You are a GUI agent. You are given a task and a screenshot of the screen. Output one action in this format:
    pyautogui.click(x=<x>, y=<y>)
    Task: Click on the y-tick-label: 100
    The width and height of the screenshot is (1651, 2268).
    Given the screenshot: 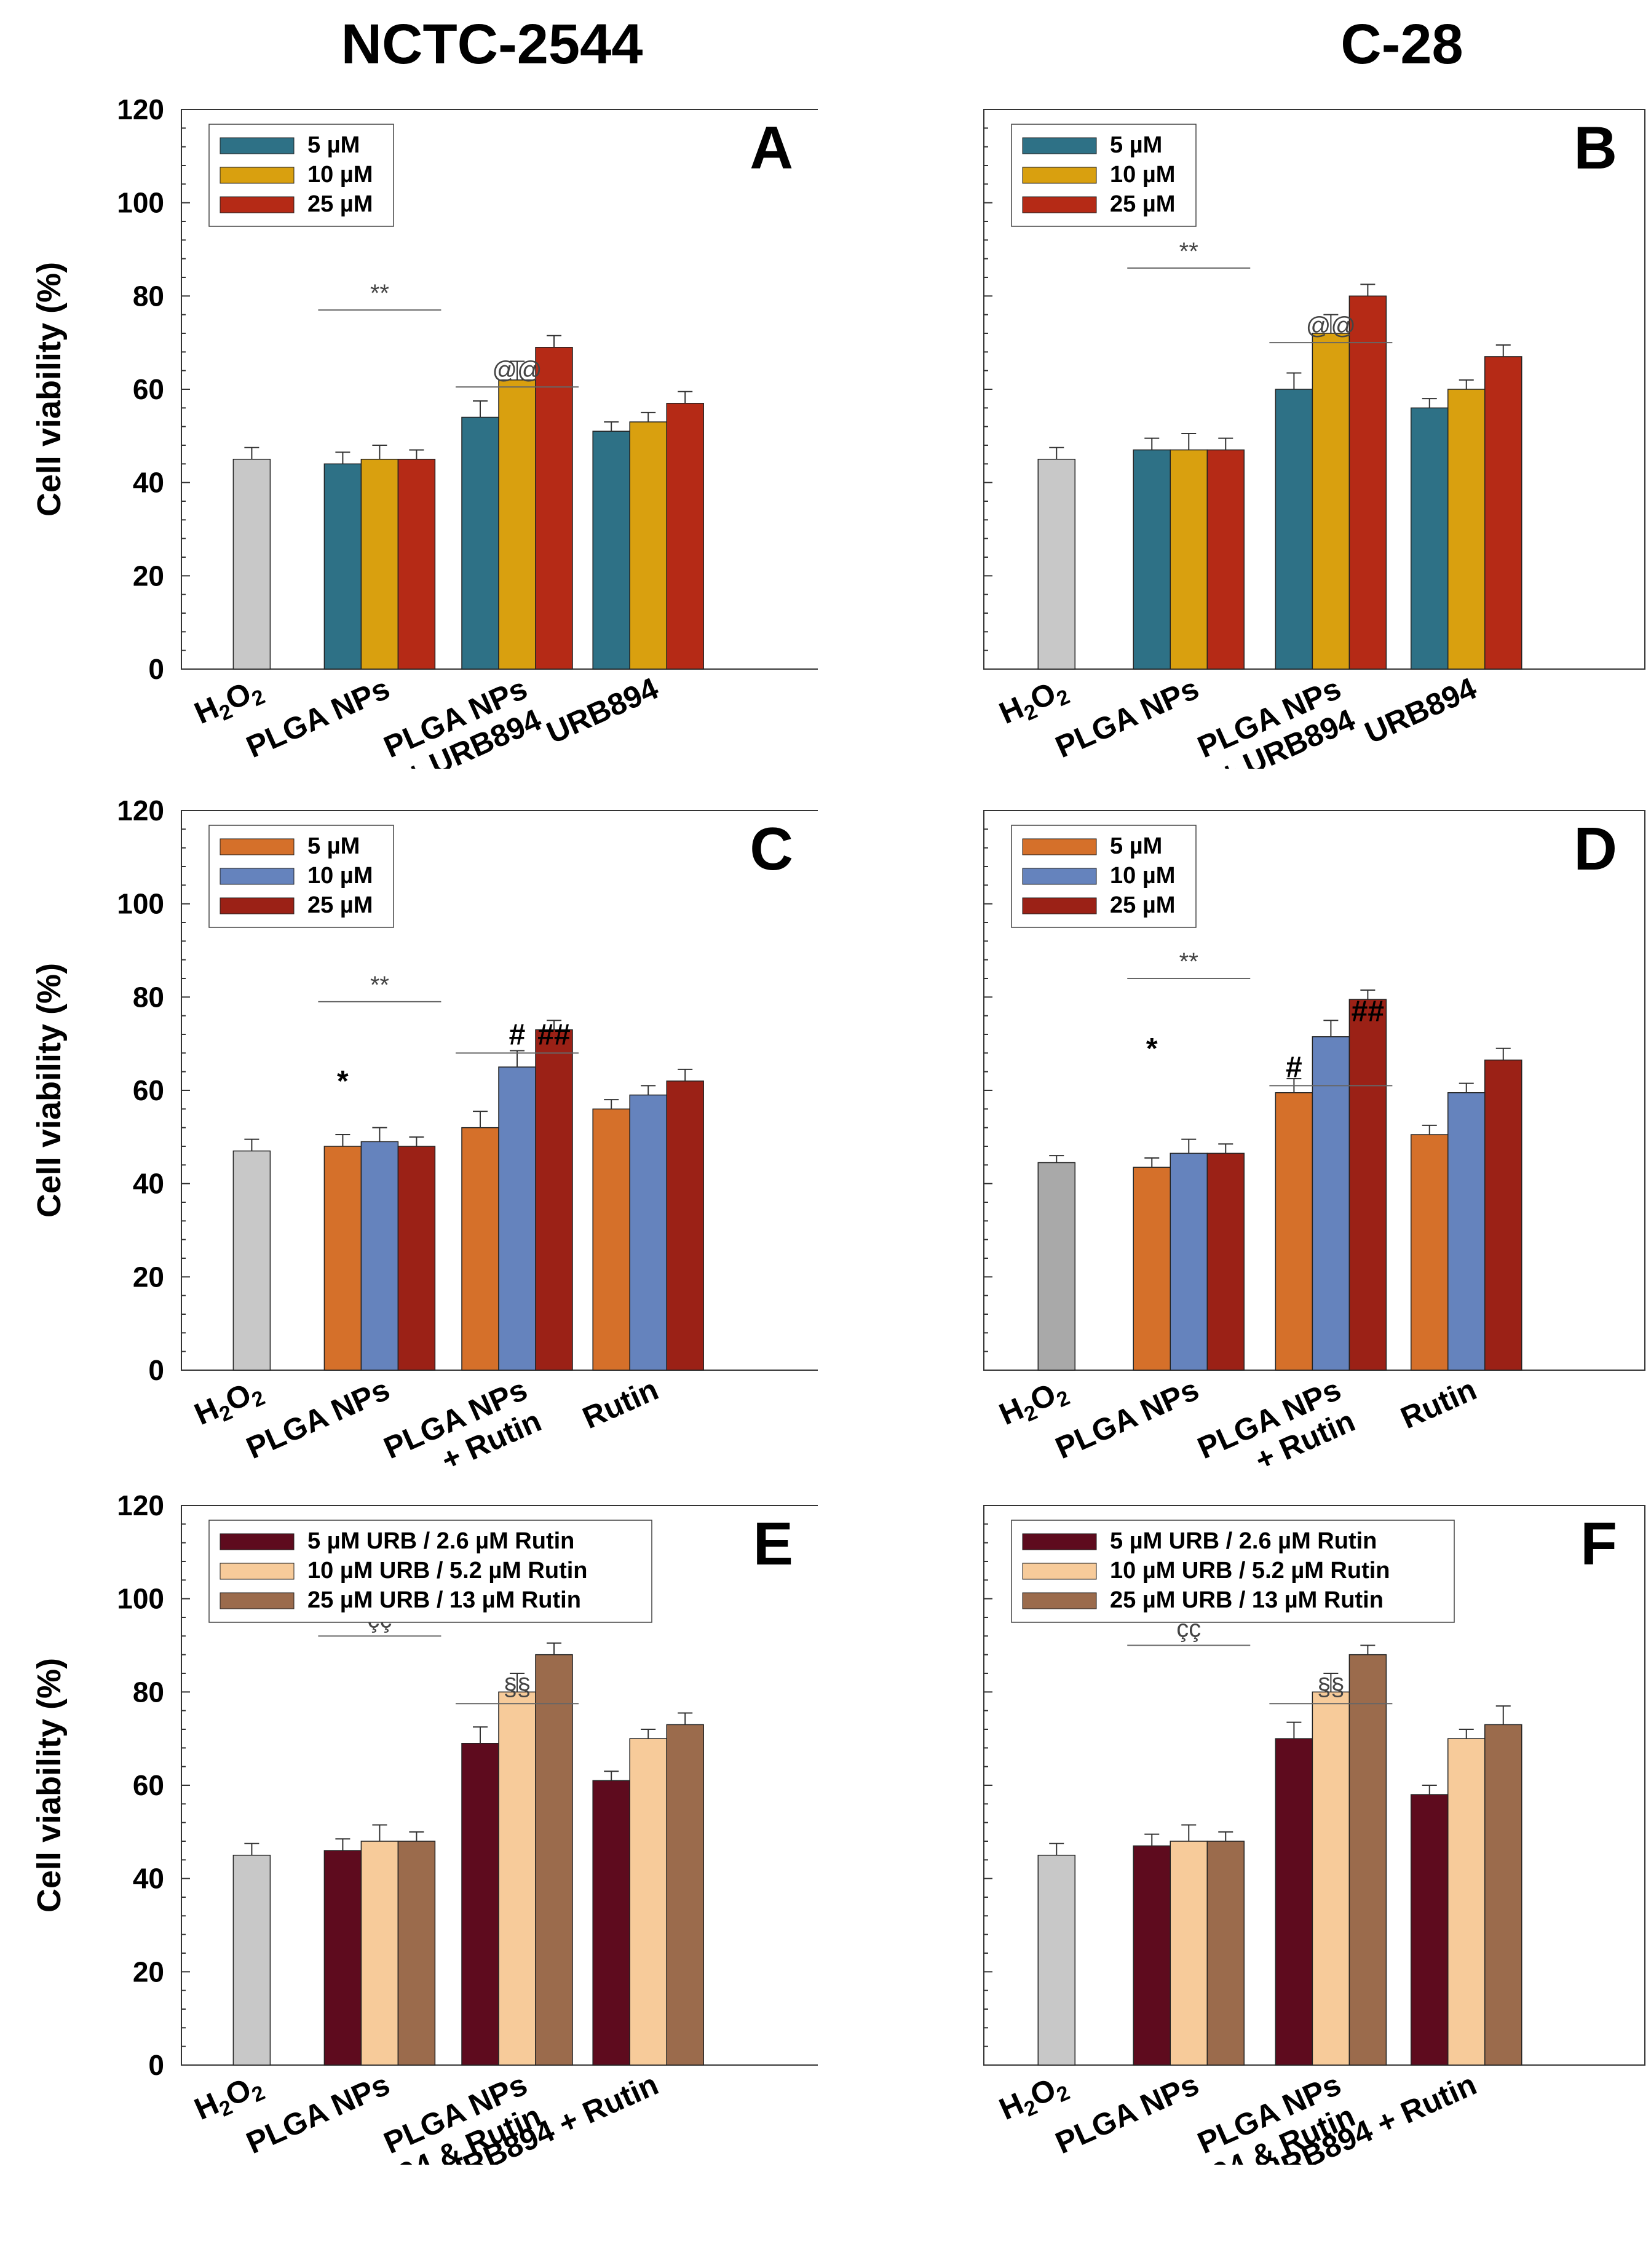 What is the action you would take?
    pyautogui.click(x=140, y=1599)
    